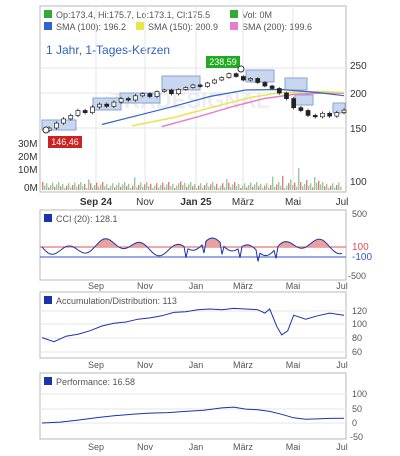 This screenshot has width=400, height=456. Describe the element at coordinates (140, 26) in the screenshot. I see `sma150-legend-swatch` at that location.